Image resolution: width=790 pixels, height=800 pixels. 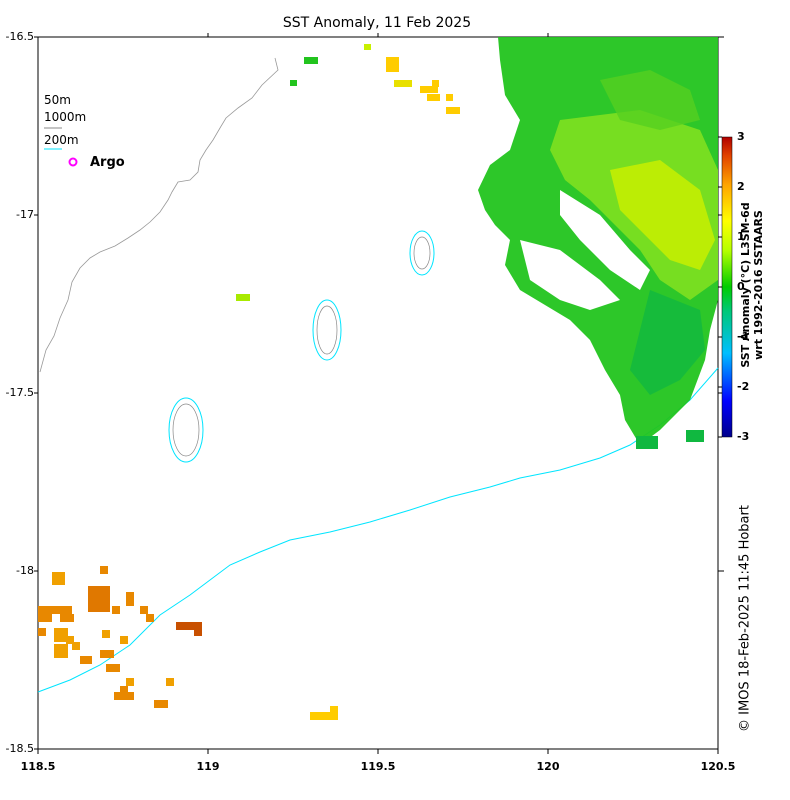 I want to click on colorbar-label-line1: SST Anomaly (°C) L3SM-6d, so click(x=745, y=285).